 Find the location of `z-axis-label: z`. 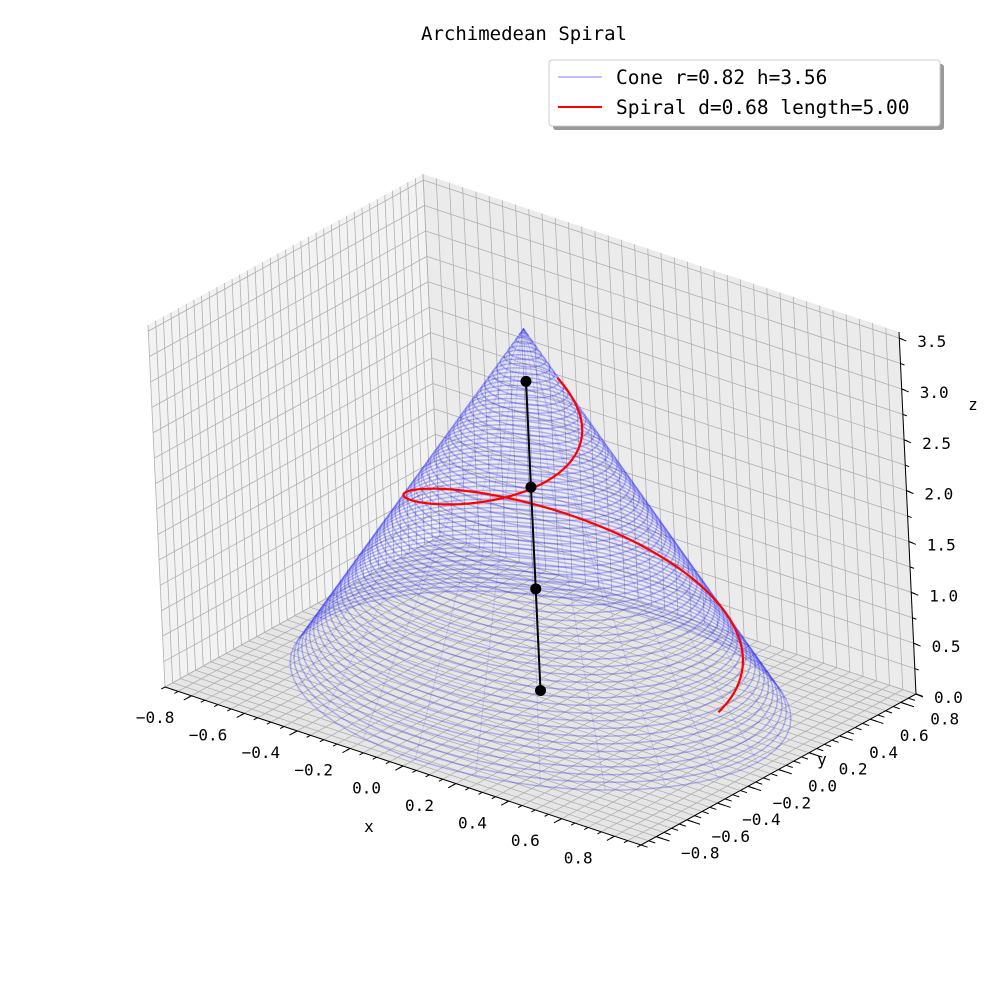

z-axis-label: z is located at coordinates (973, 404).